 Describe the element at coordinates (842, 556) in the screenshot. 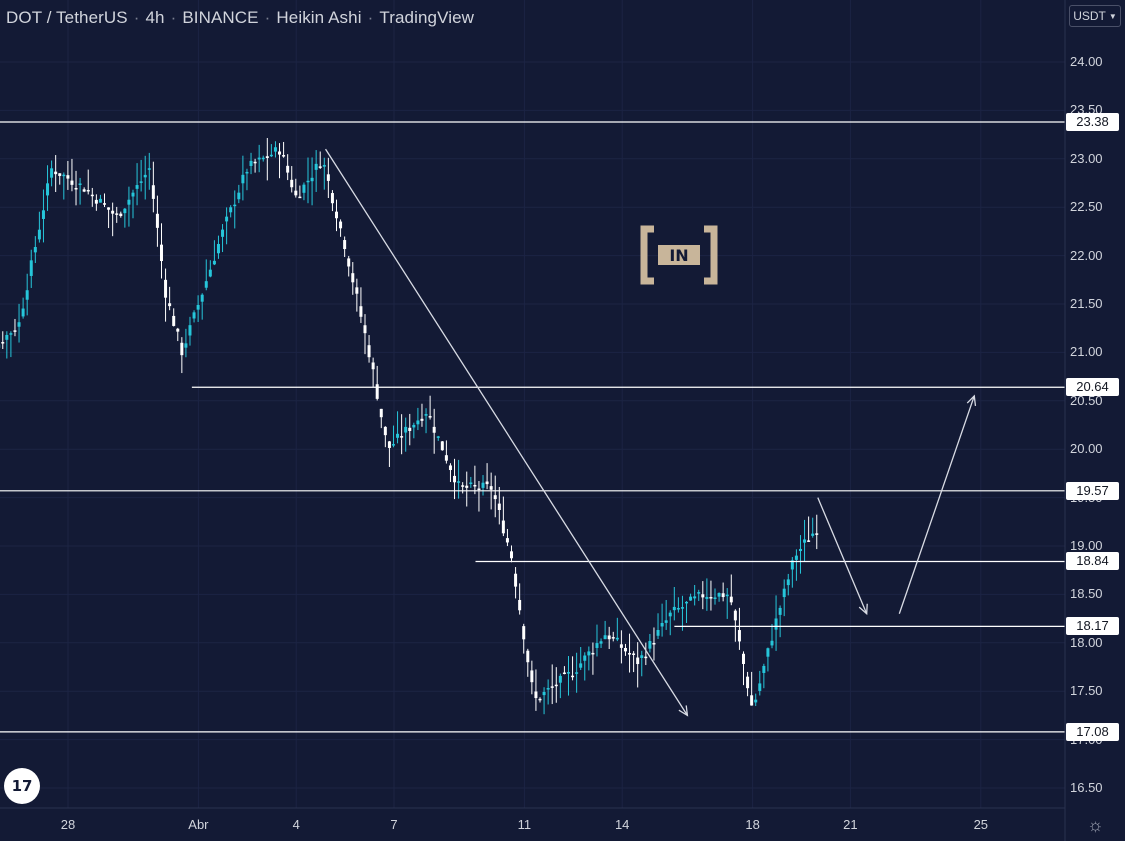

I see `projection-leg-down` at that location.